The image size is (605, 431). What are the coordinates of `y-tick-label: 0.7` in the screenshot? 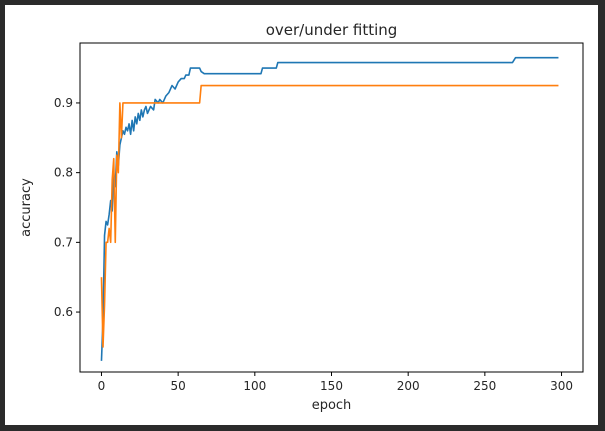 It's located at (63, 242).